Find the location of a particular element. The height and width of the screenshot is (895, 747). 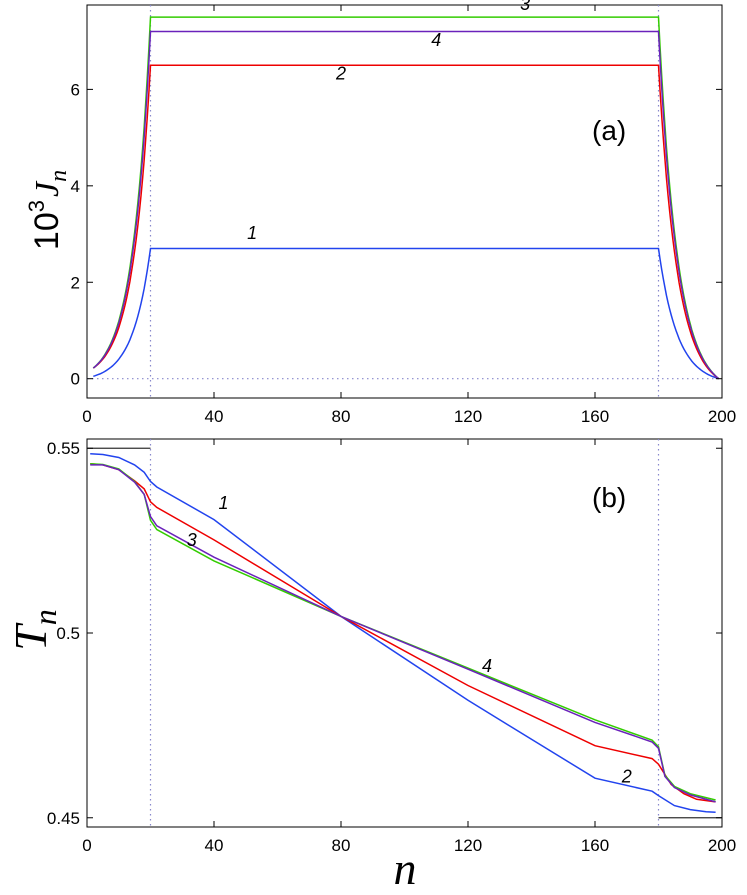

panel-a-y-axis-title: 103 Jn is located at coordinates (48, 210).